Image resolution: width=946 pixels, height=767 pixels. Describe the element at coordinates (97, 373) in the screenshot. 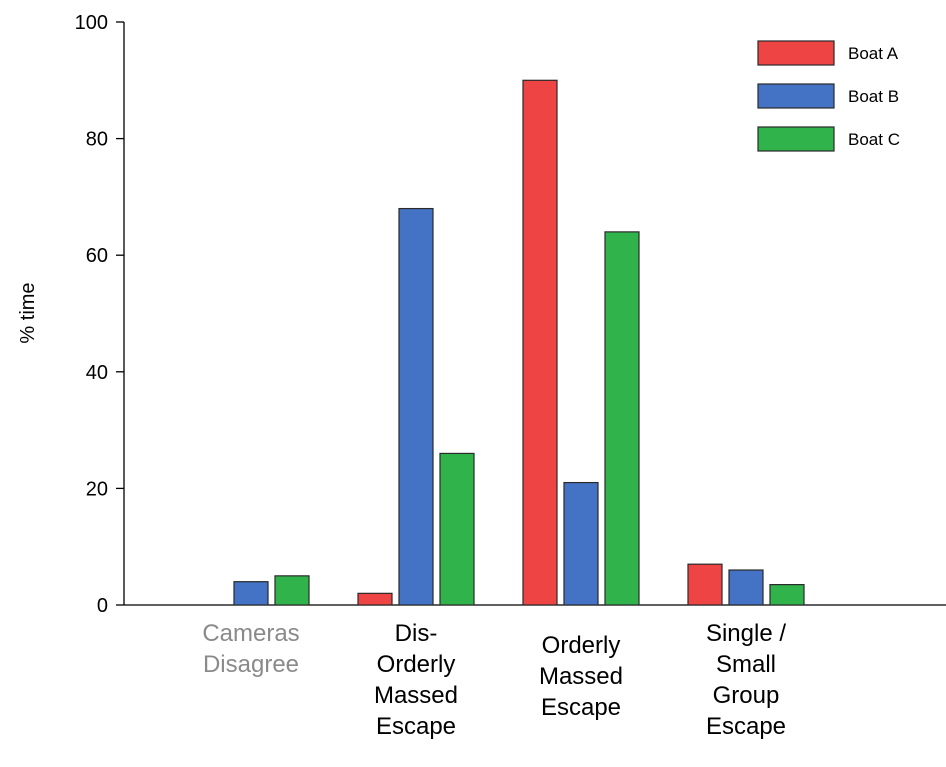

I see `y-tick-label: 40` at that location.